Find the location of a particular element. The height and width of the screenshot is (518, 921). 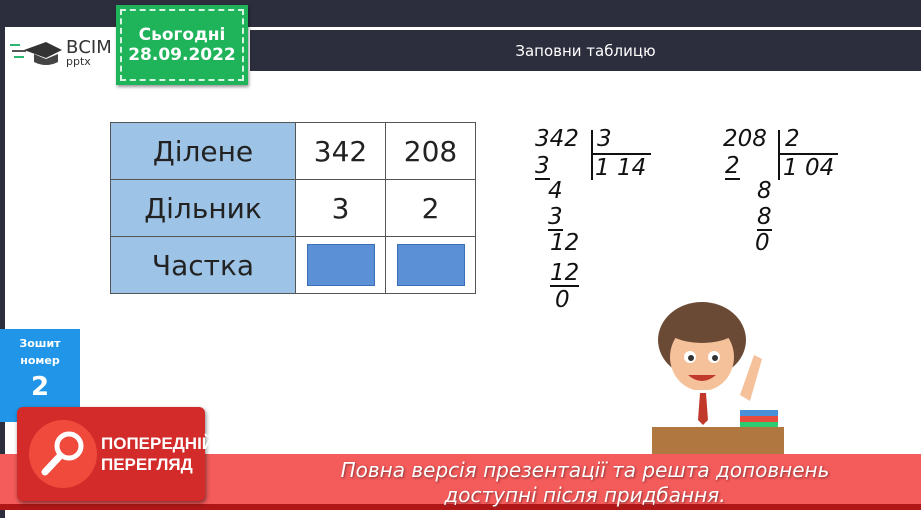

table-row: Частка is located at coordinates (293, 265).